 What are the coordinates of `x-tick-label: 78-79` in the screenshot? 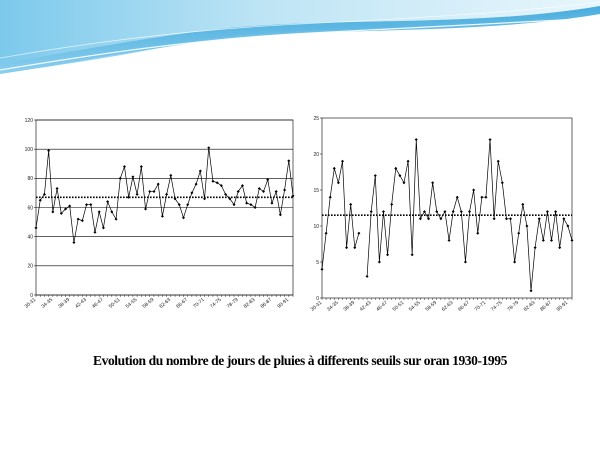 It's located at (233, 303).